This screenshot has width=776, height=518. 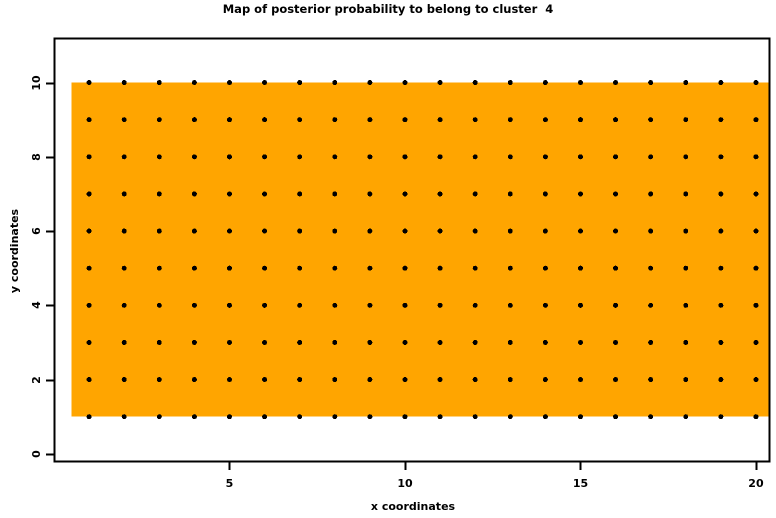 What do you see at coordinates (413, 506) in the screenshot?
I see `x-axis-label: x coordinates` at bounding box center [413, 506].